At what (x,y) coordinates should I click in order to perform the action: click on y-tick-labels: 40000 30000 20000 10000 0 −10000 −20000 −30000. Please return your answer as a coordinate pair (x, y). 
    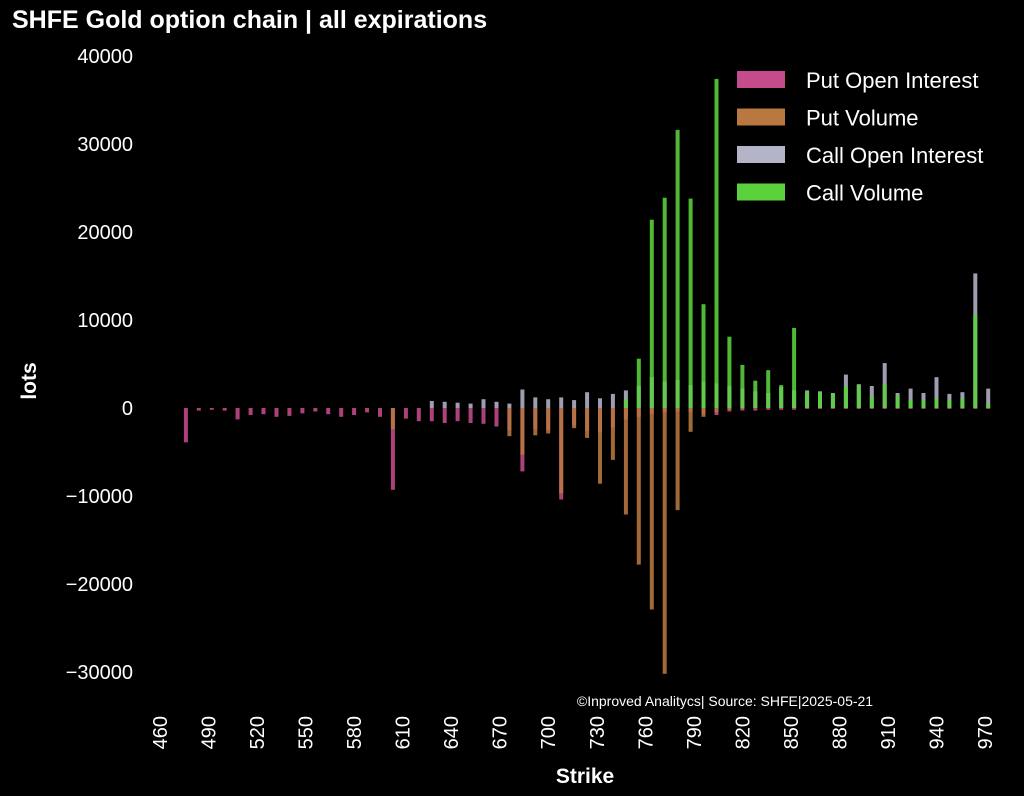
    Looking at the image, I should click on (99, 365).